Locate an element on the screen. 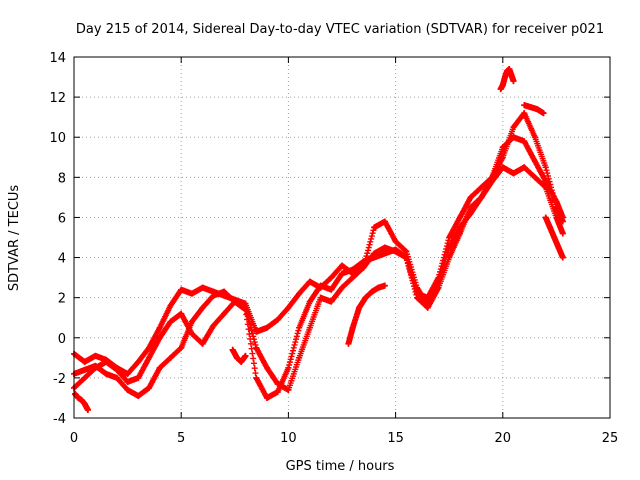 The width and height of the screenshot is (640, 480). series-fragment-dip is located at coordinates (239, 355).